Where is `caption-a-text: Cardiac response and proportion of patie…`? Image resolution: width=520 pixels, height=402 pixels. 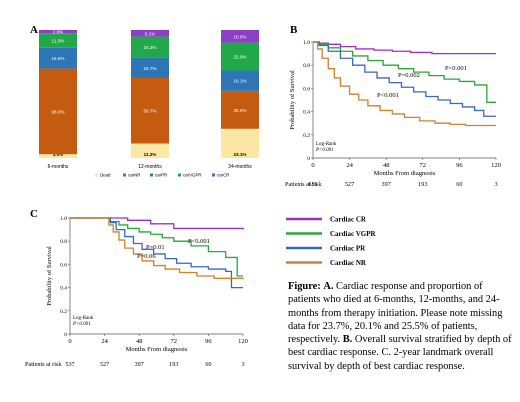 caption-a-text: Cardiac response and proportion of patie… is located at coordinates (395, 313).